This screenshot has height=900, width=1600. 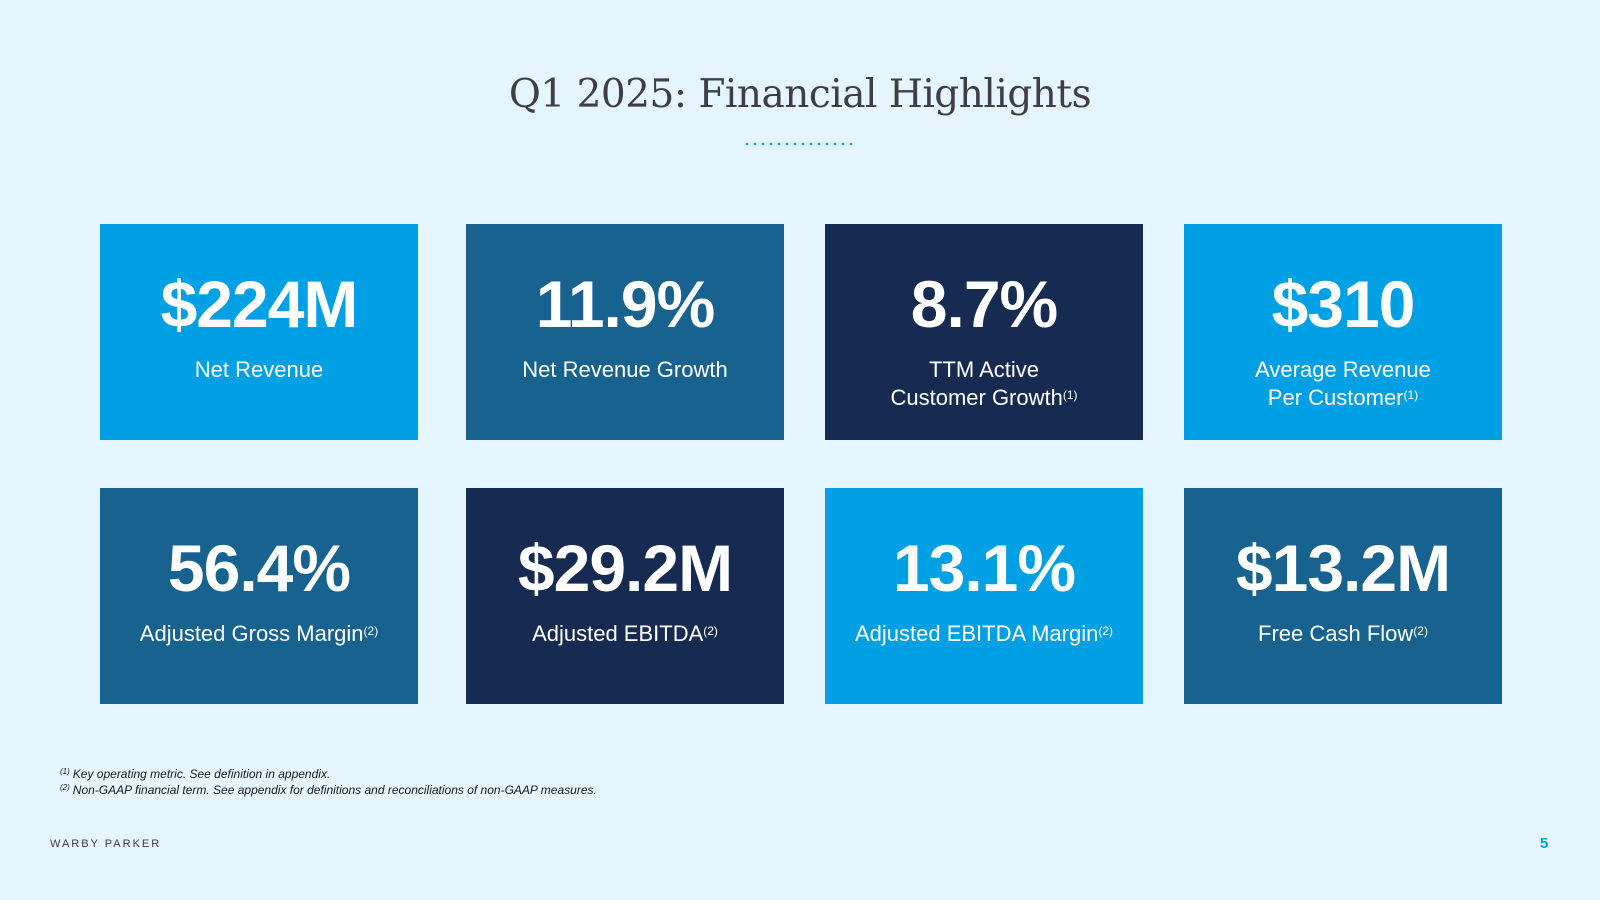 What do you see at coordinates (1343, 304) in the screenshot?
I see `metric-value: $310` at bounding box center [1343, 304].